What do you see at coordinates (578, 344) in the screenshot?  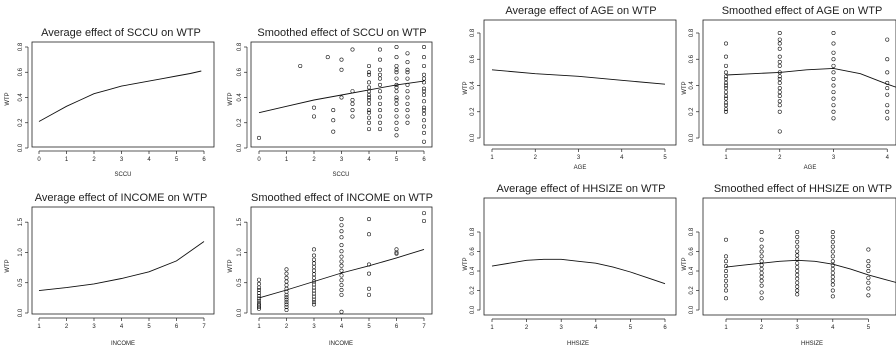 I see `x-axis-label: HHSIZE` at bounding box center [578, 344].